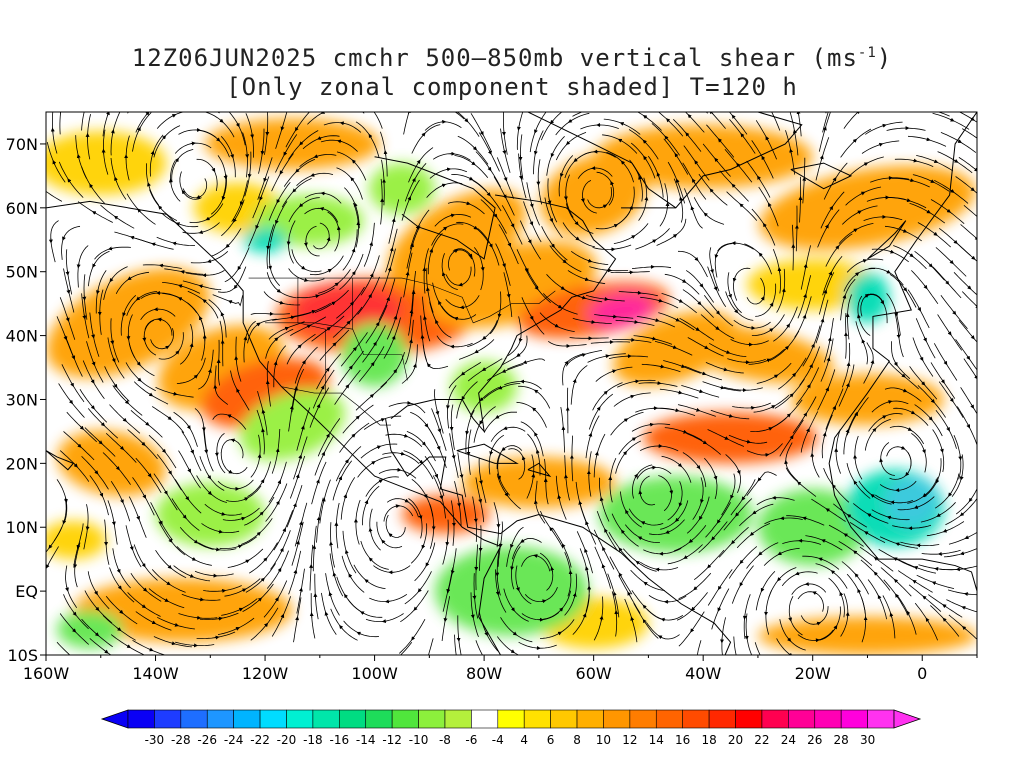  I want to click on lon-tick-label: 20W, so click(813, 673).